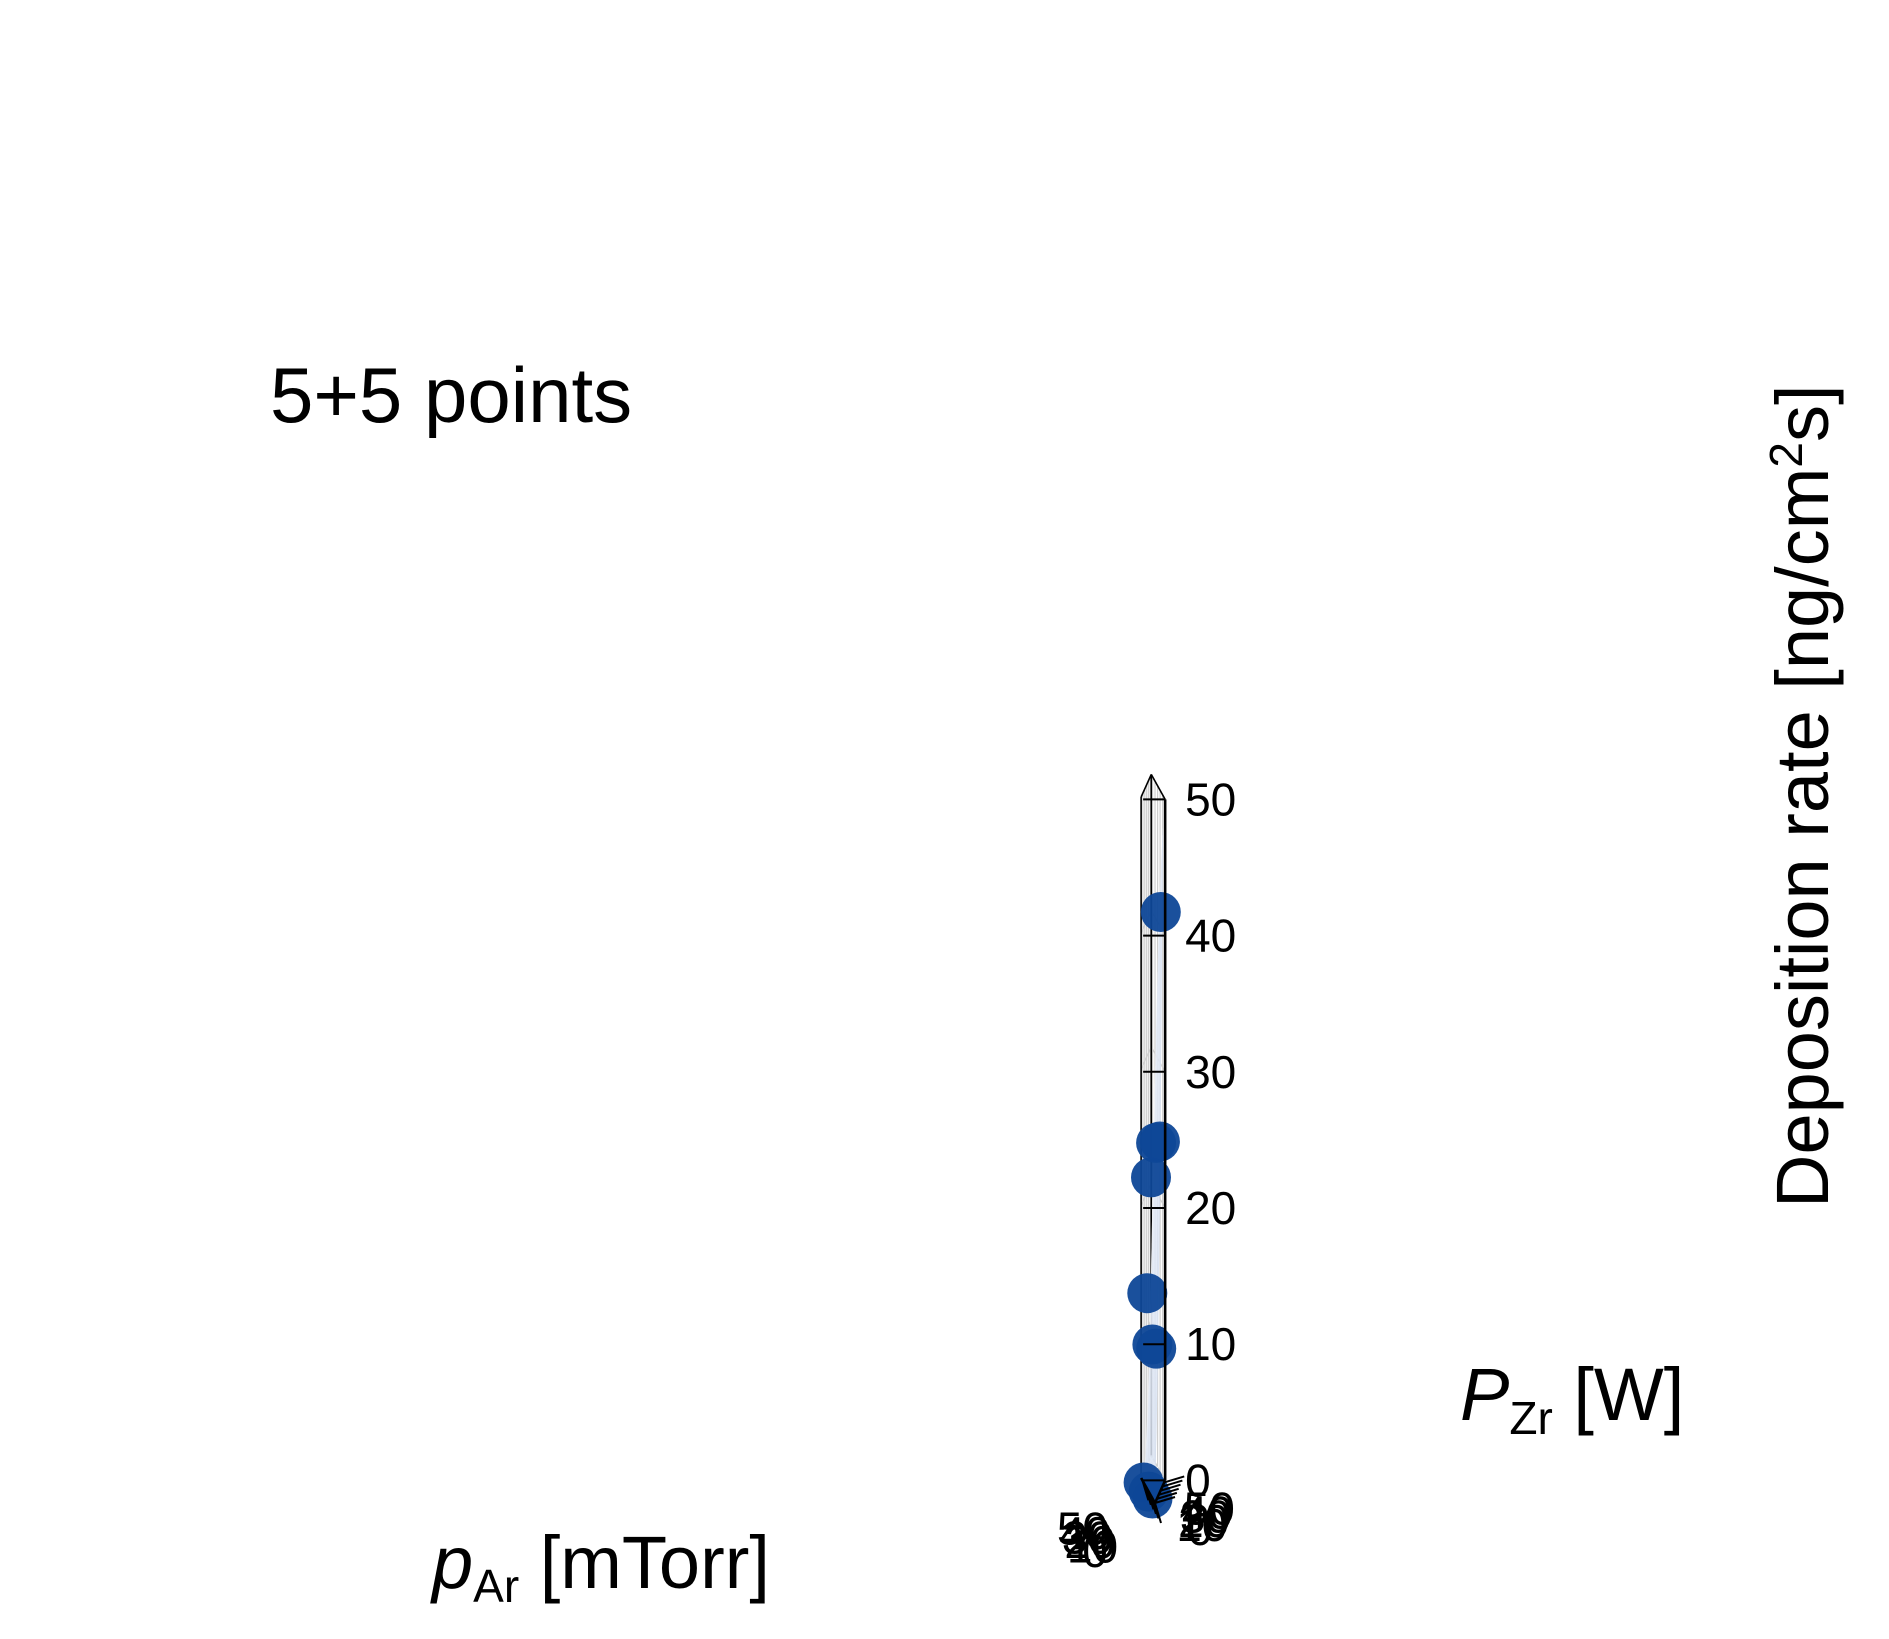 This screenshot has height=1639, width=1889. What do you see at coordinates (451, 1562) in the screenshot?
I see `x-axis-title-main: p` at bounding box center [451, 1562].